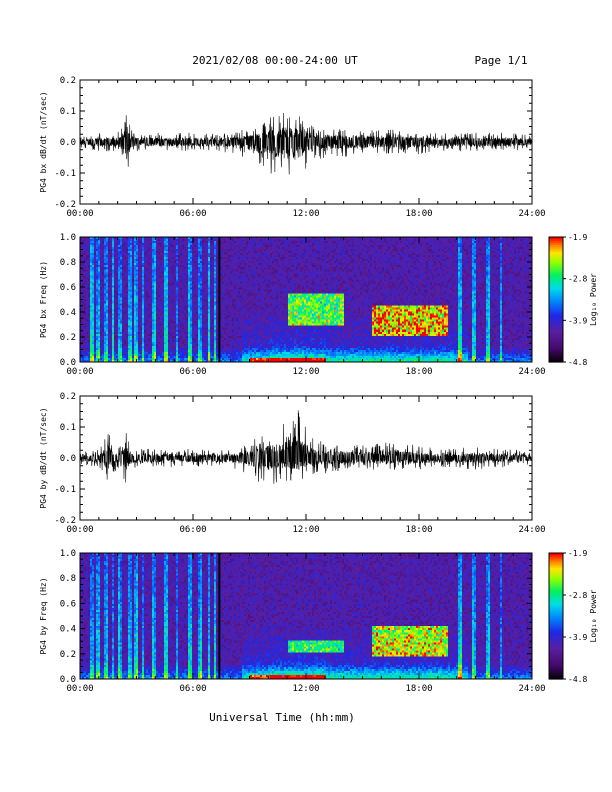 The width and height of the screenshot is (612, 792). What do you see at coordinates (68, 579) in the screenshot?
I see `y-tick-label: 0.8` at bounding box center [68, 579].